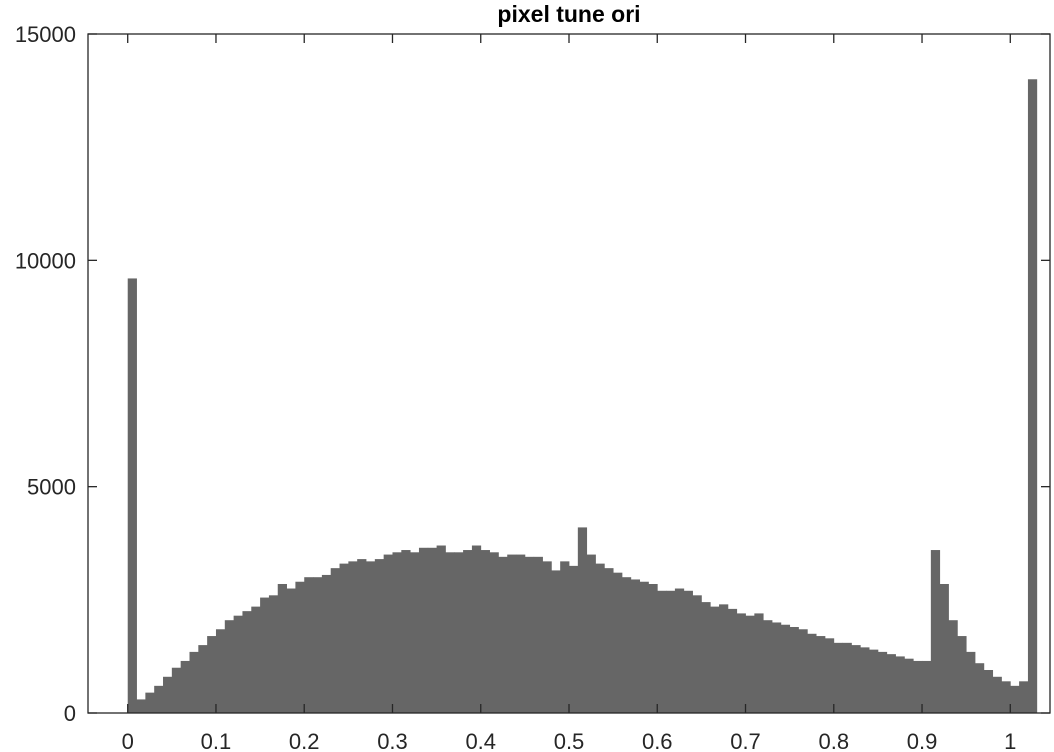  What do you see at coordinates (569, 740) in the screenshot?
I see `x-tick-label: 0.5` at bounding box center [569, 740].